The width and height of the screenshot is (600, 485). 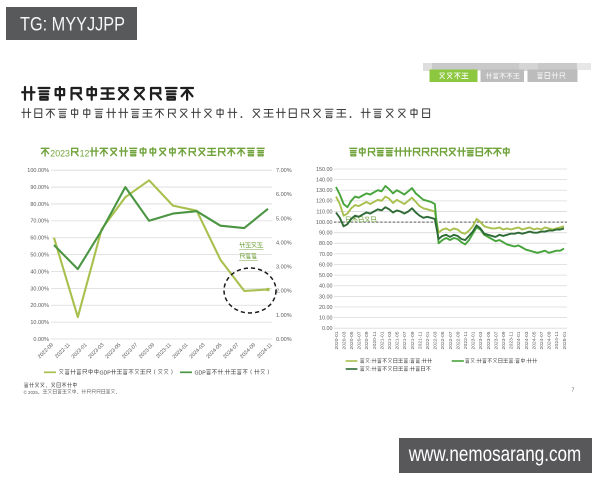 What do you see at coordinates (451, 340) in the screenshot?
I see `svg-text: 2022-07` at bounding box center [451, 340].